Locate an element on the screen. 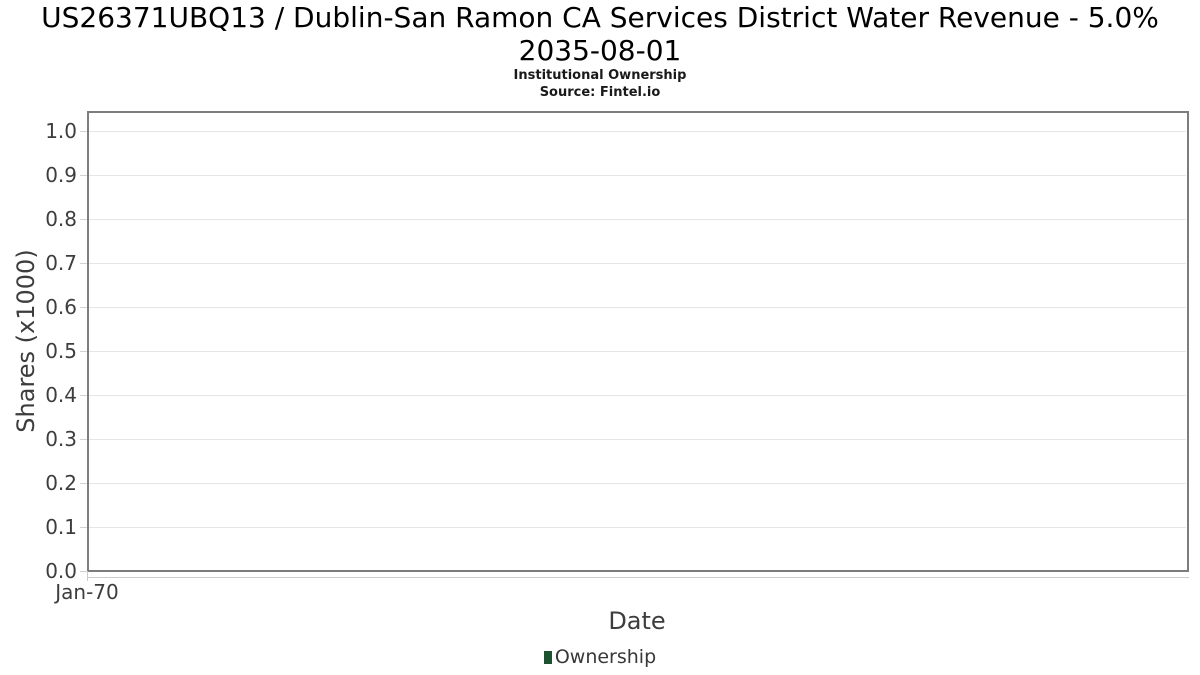 This screenshot has height=675, width=1200. y-tick-label: 1.0 is located at coordinates (61, 131).